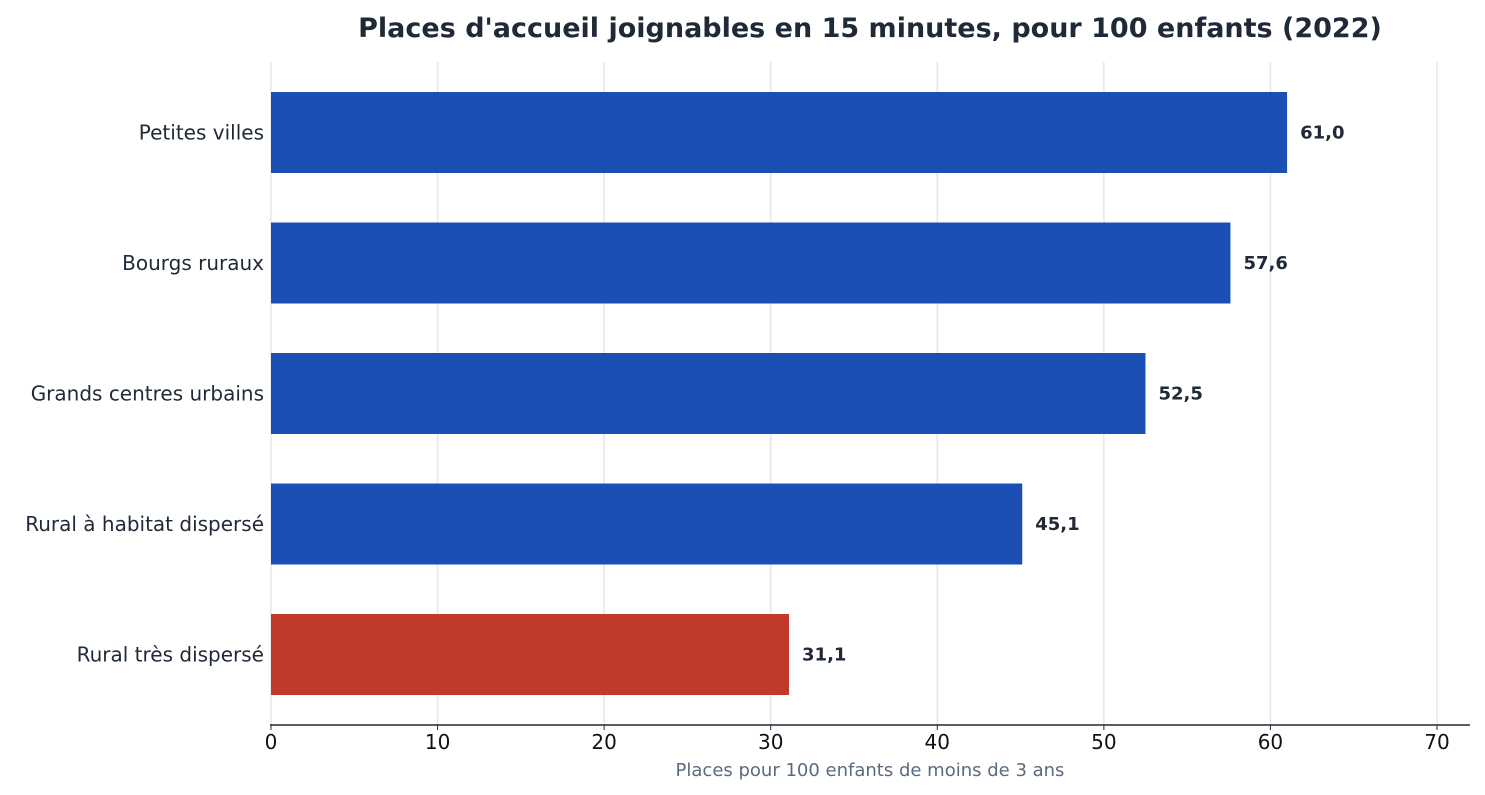 This screenshot has width=1485, height=795. I want to click on category-label: Rural très dispersé, so click(170, 655).